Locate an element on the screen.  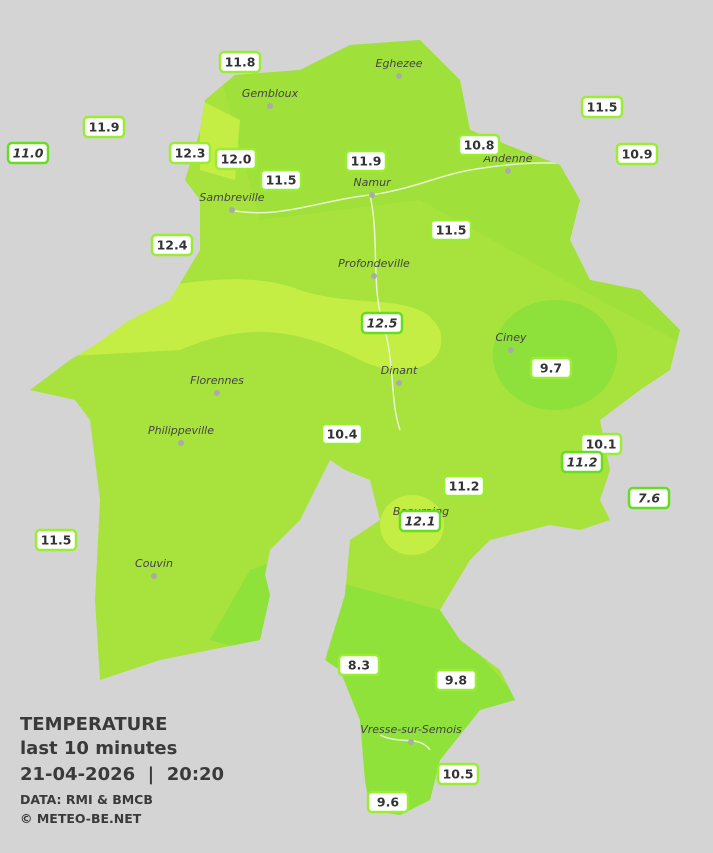
station-value: 10.9 is located at coordinates (637, 154).